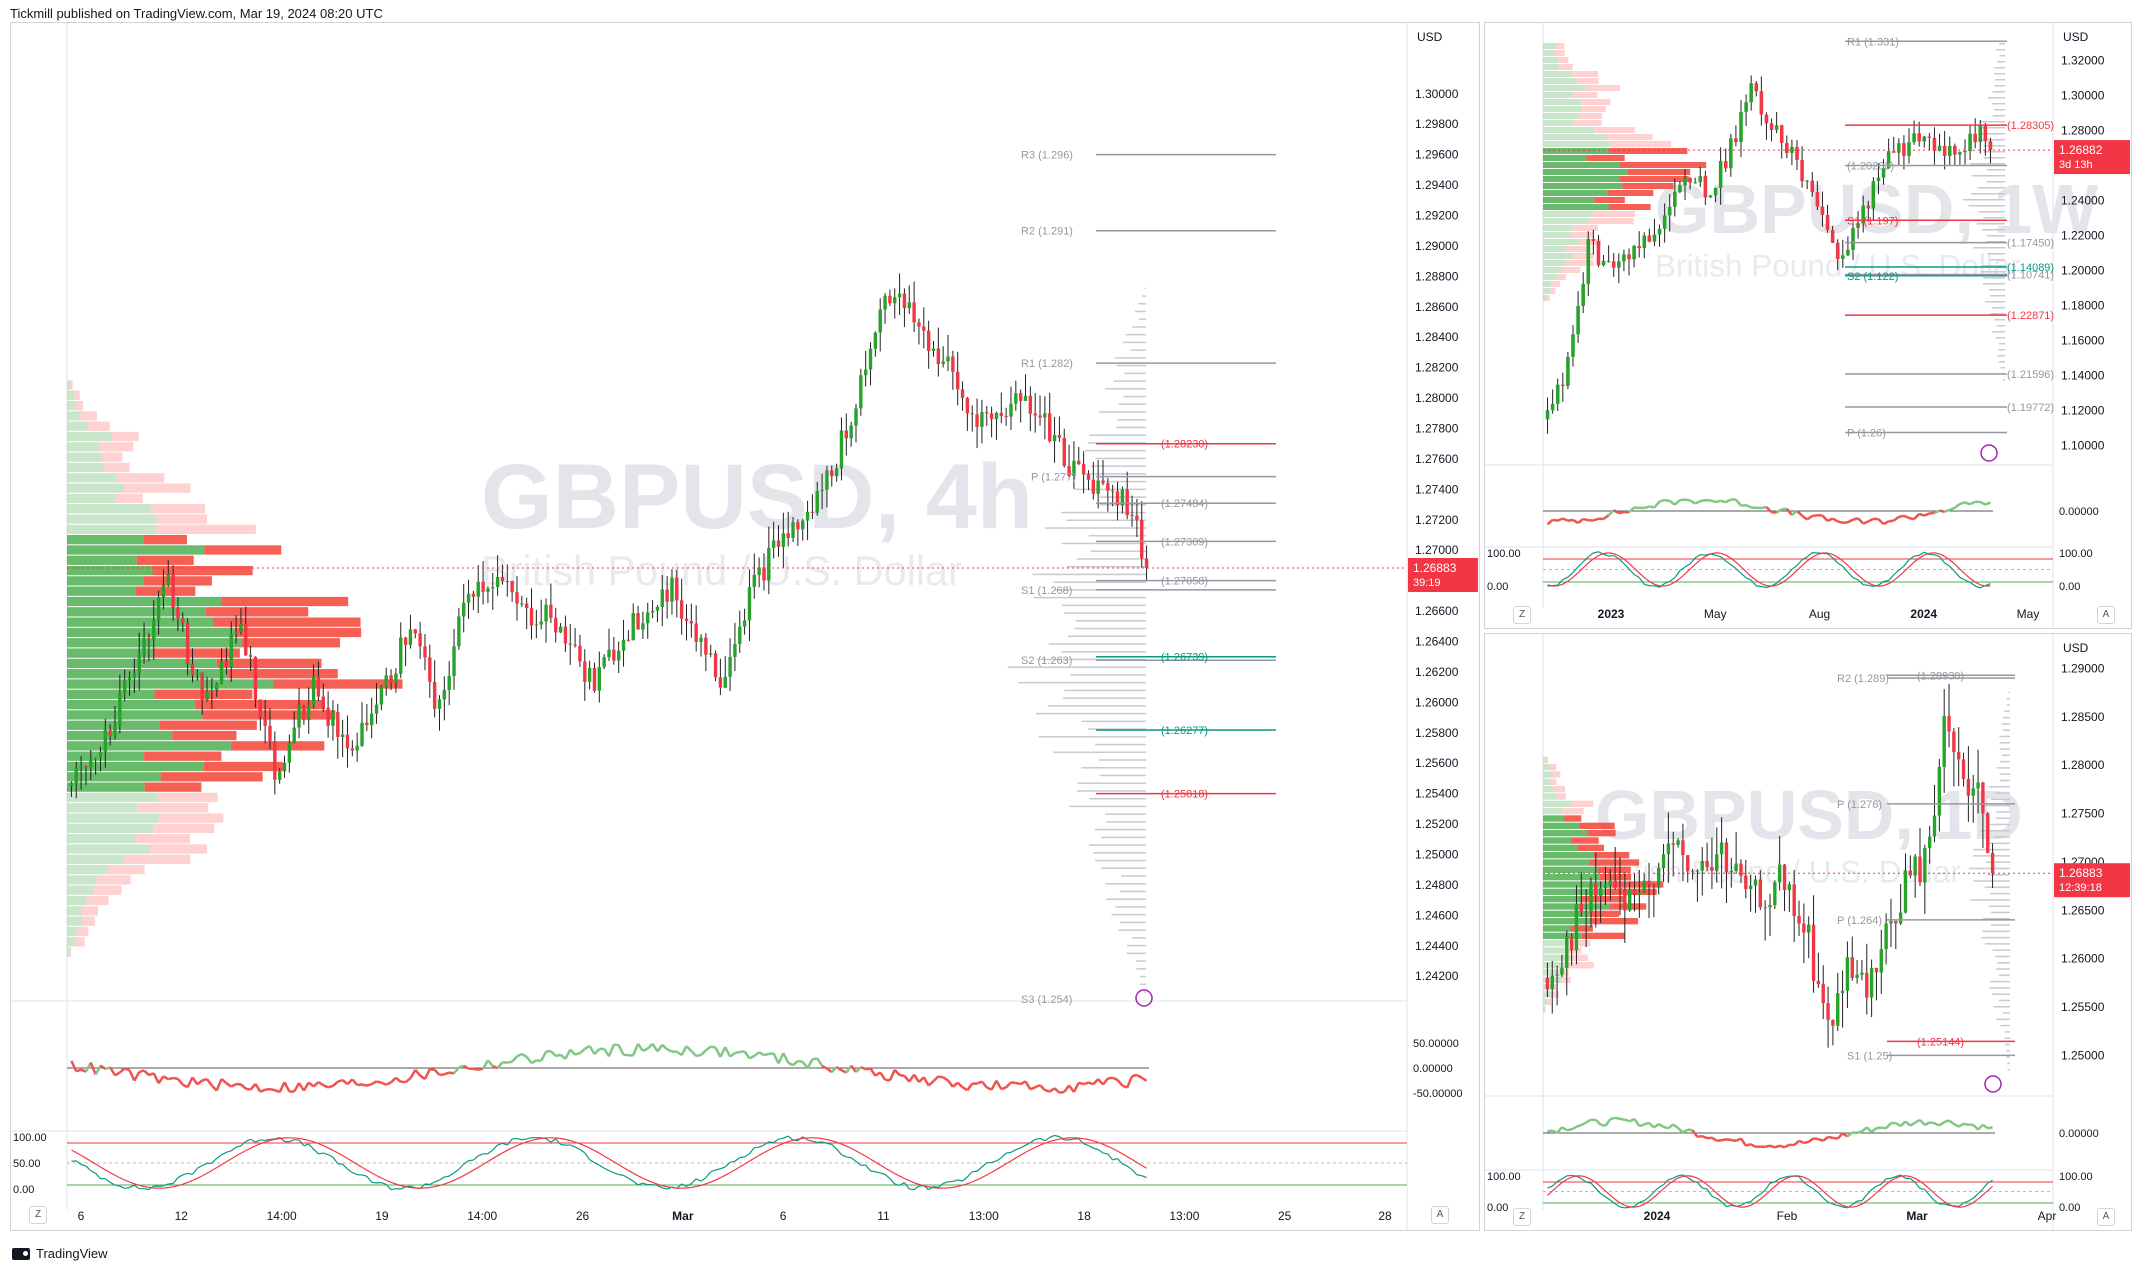 The height and width of the screenshot is (1269, 2137). Describe the element at coordinates (1993, 1084) in the screenshot. I see `lightning-icon` at that location.